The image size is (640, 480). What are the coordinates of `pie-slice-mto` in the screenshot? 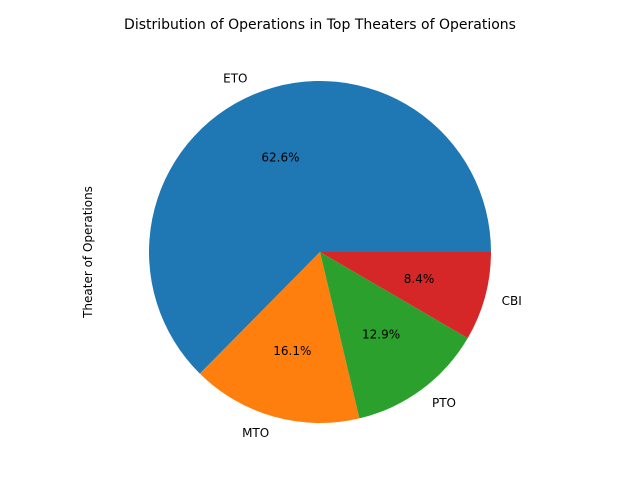 It's located at (279, 337).